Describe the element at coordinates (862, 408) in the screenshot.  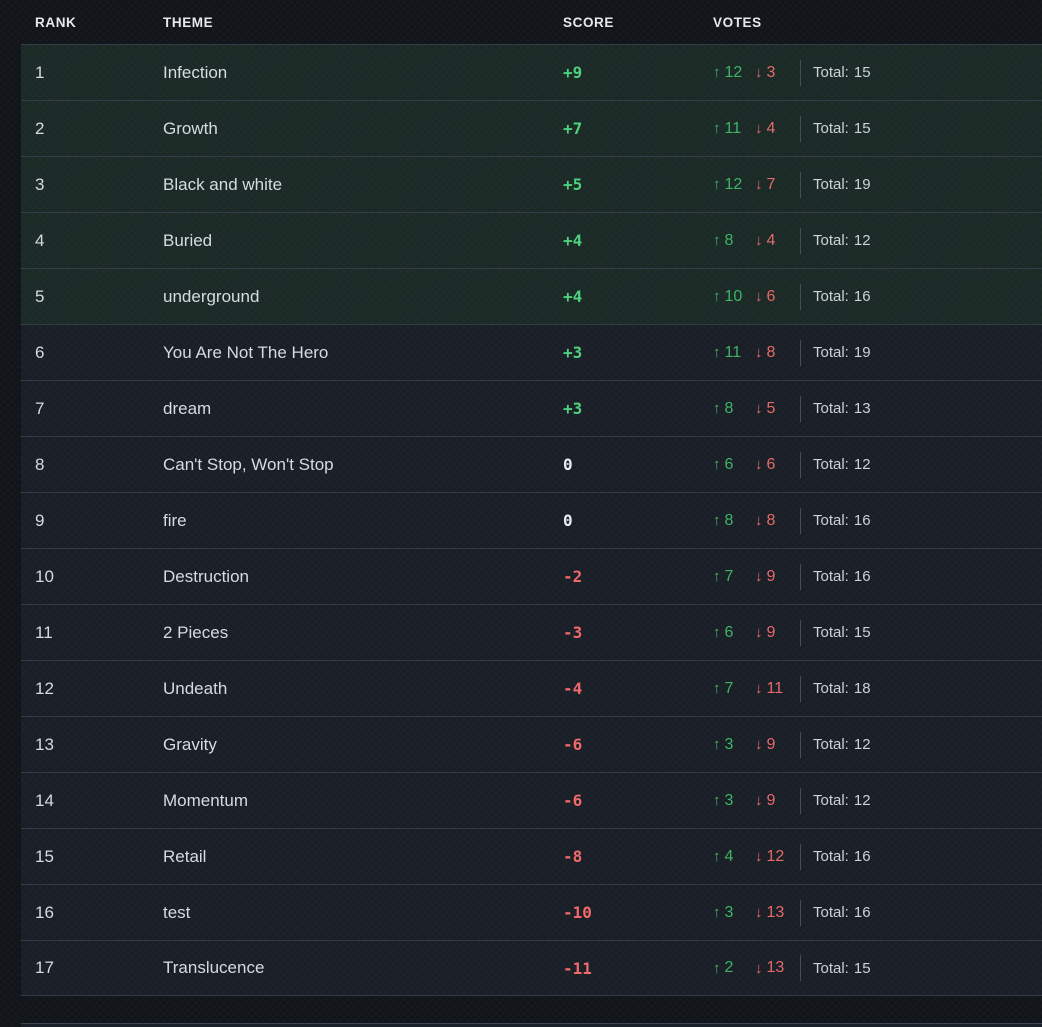
I see `total-count: 13` at that location.